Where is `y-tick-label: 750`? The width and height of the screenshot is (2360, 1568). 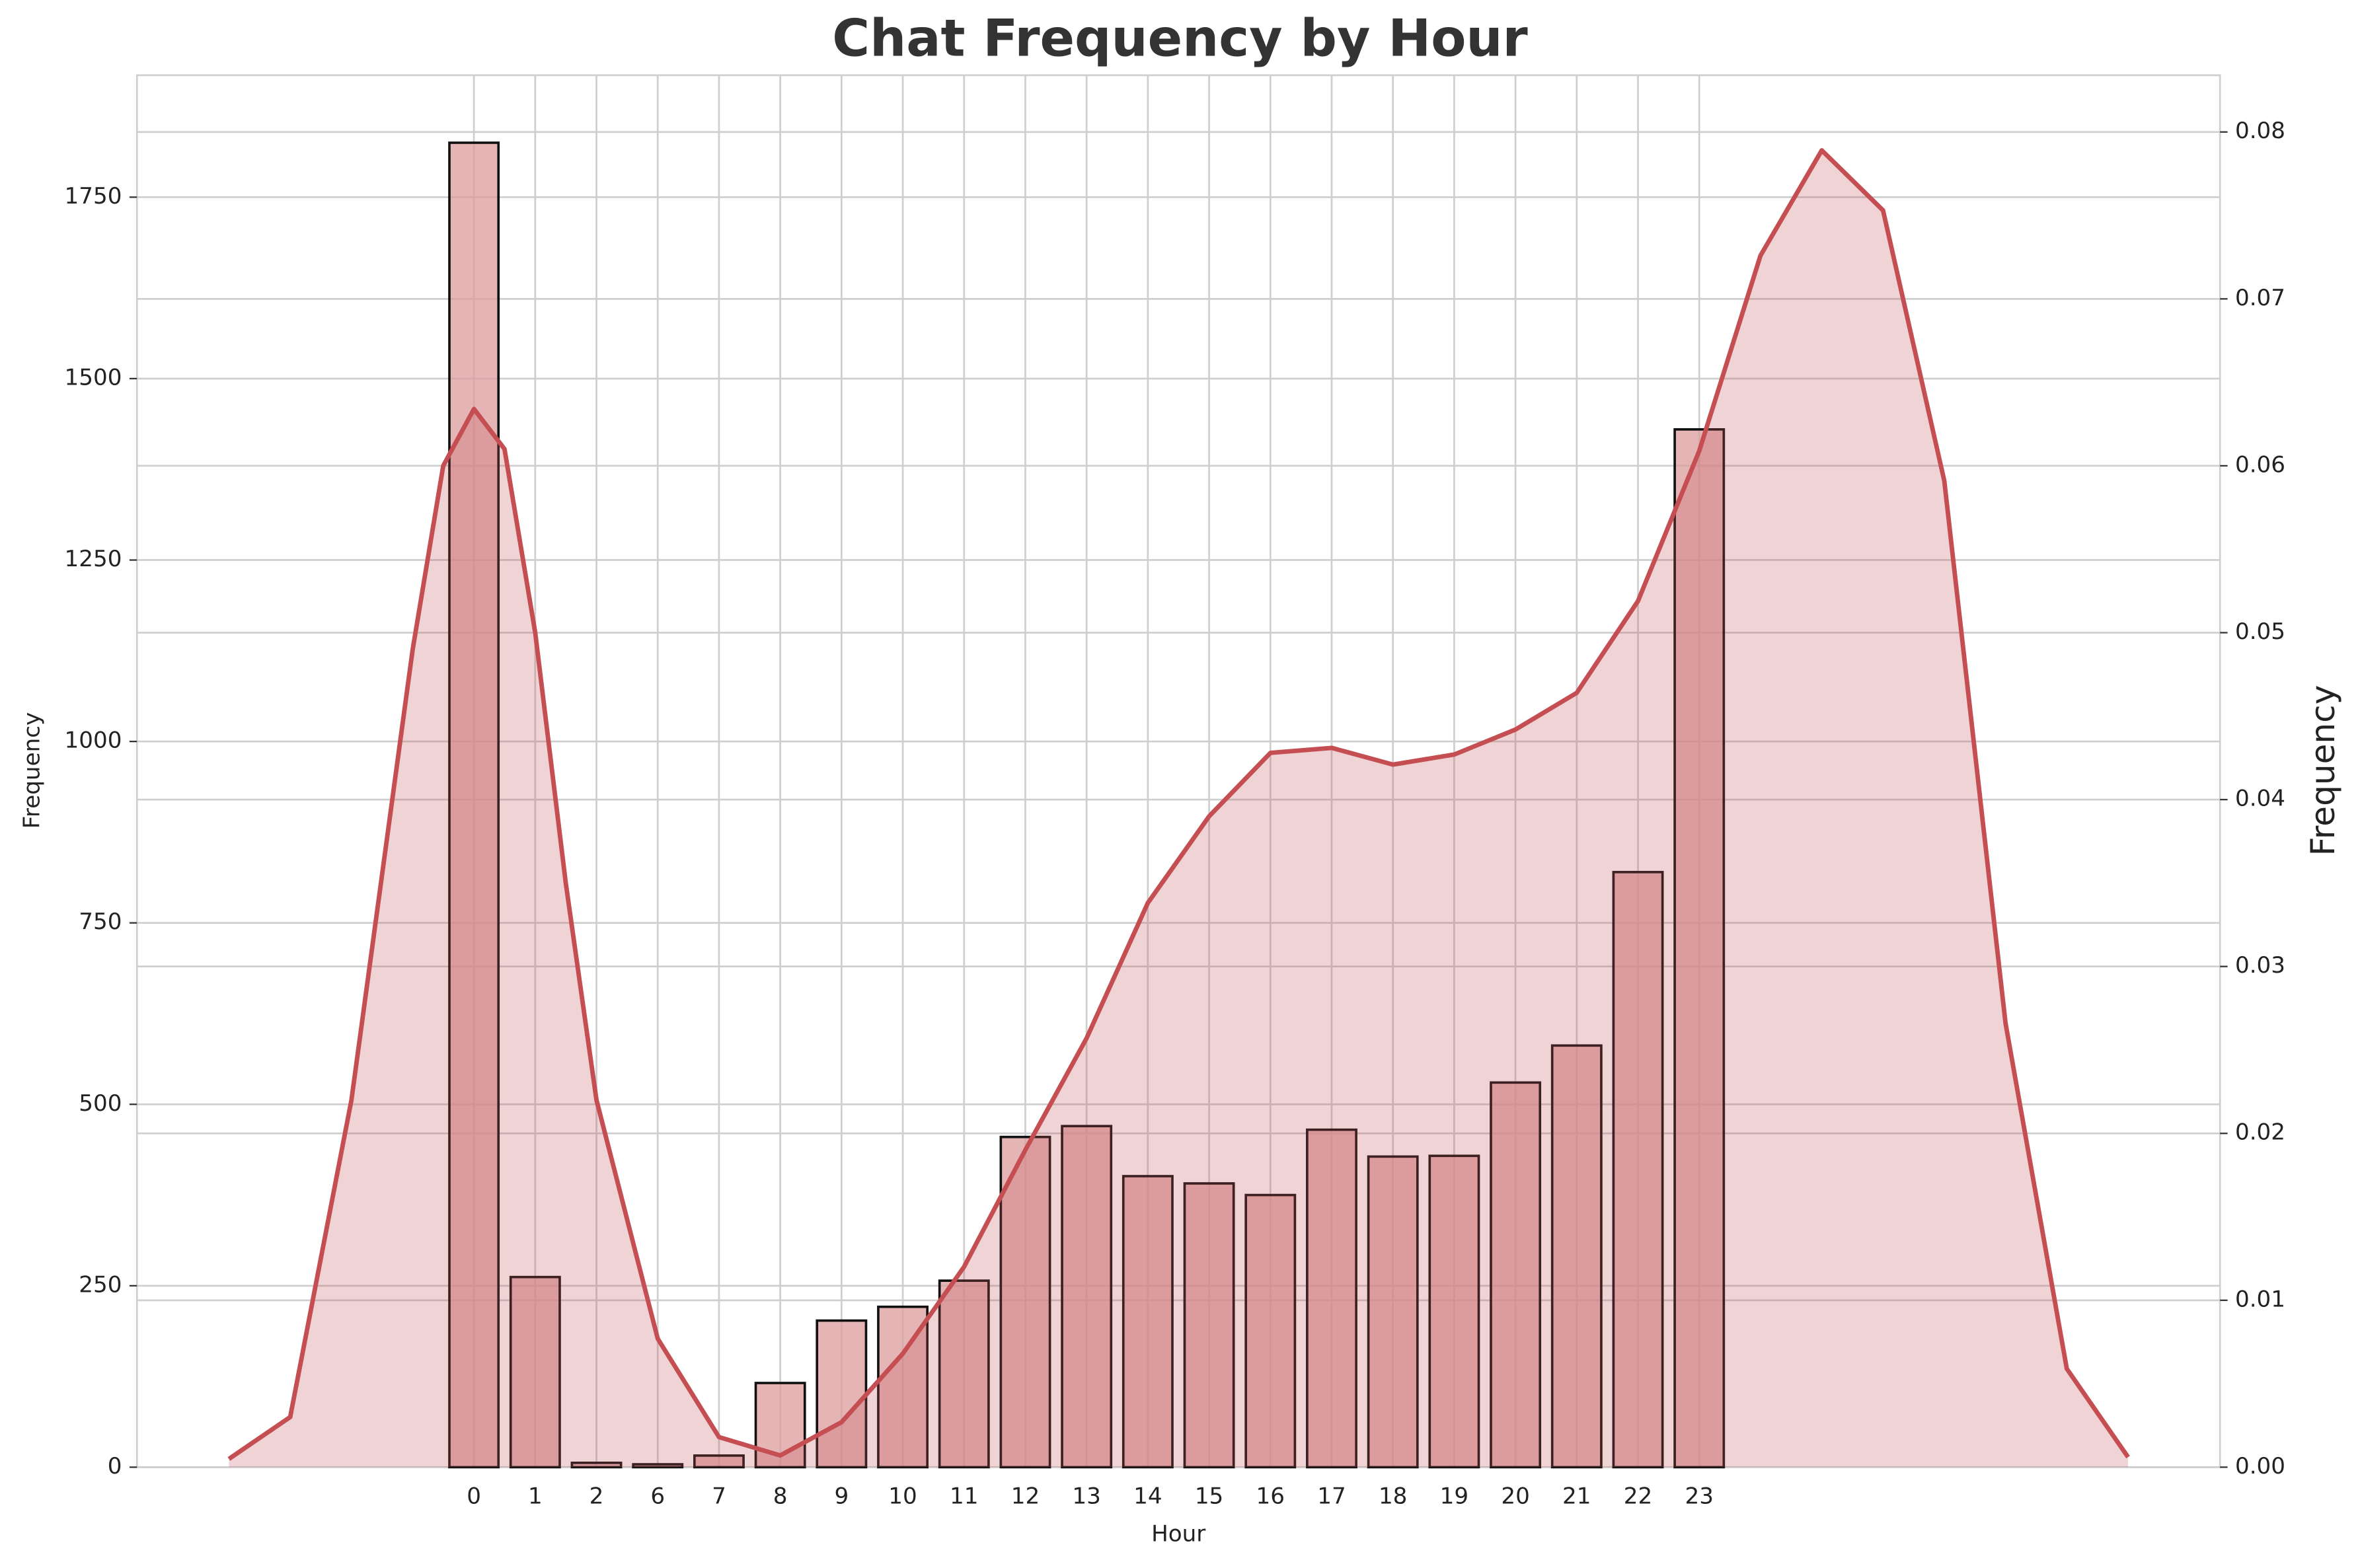
y-tick-label: 750 is located at coordinates (100, 922).